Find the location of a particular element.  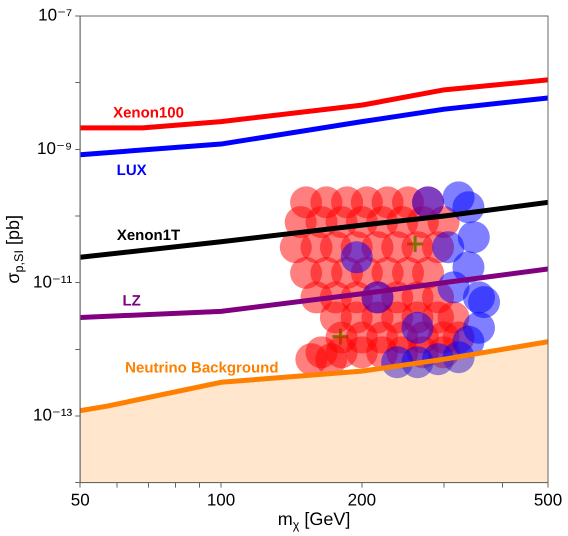

y-axis-title: σp,SI [pb] is located at coordinates (14, 249).